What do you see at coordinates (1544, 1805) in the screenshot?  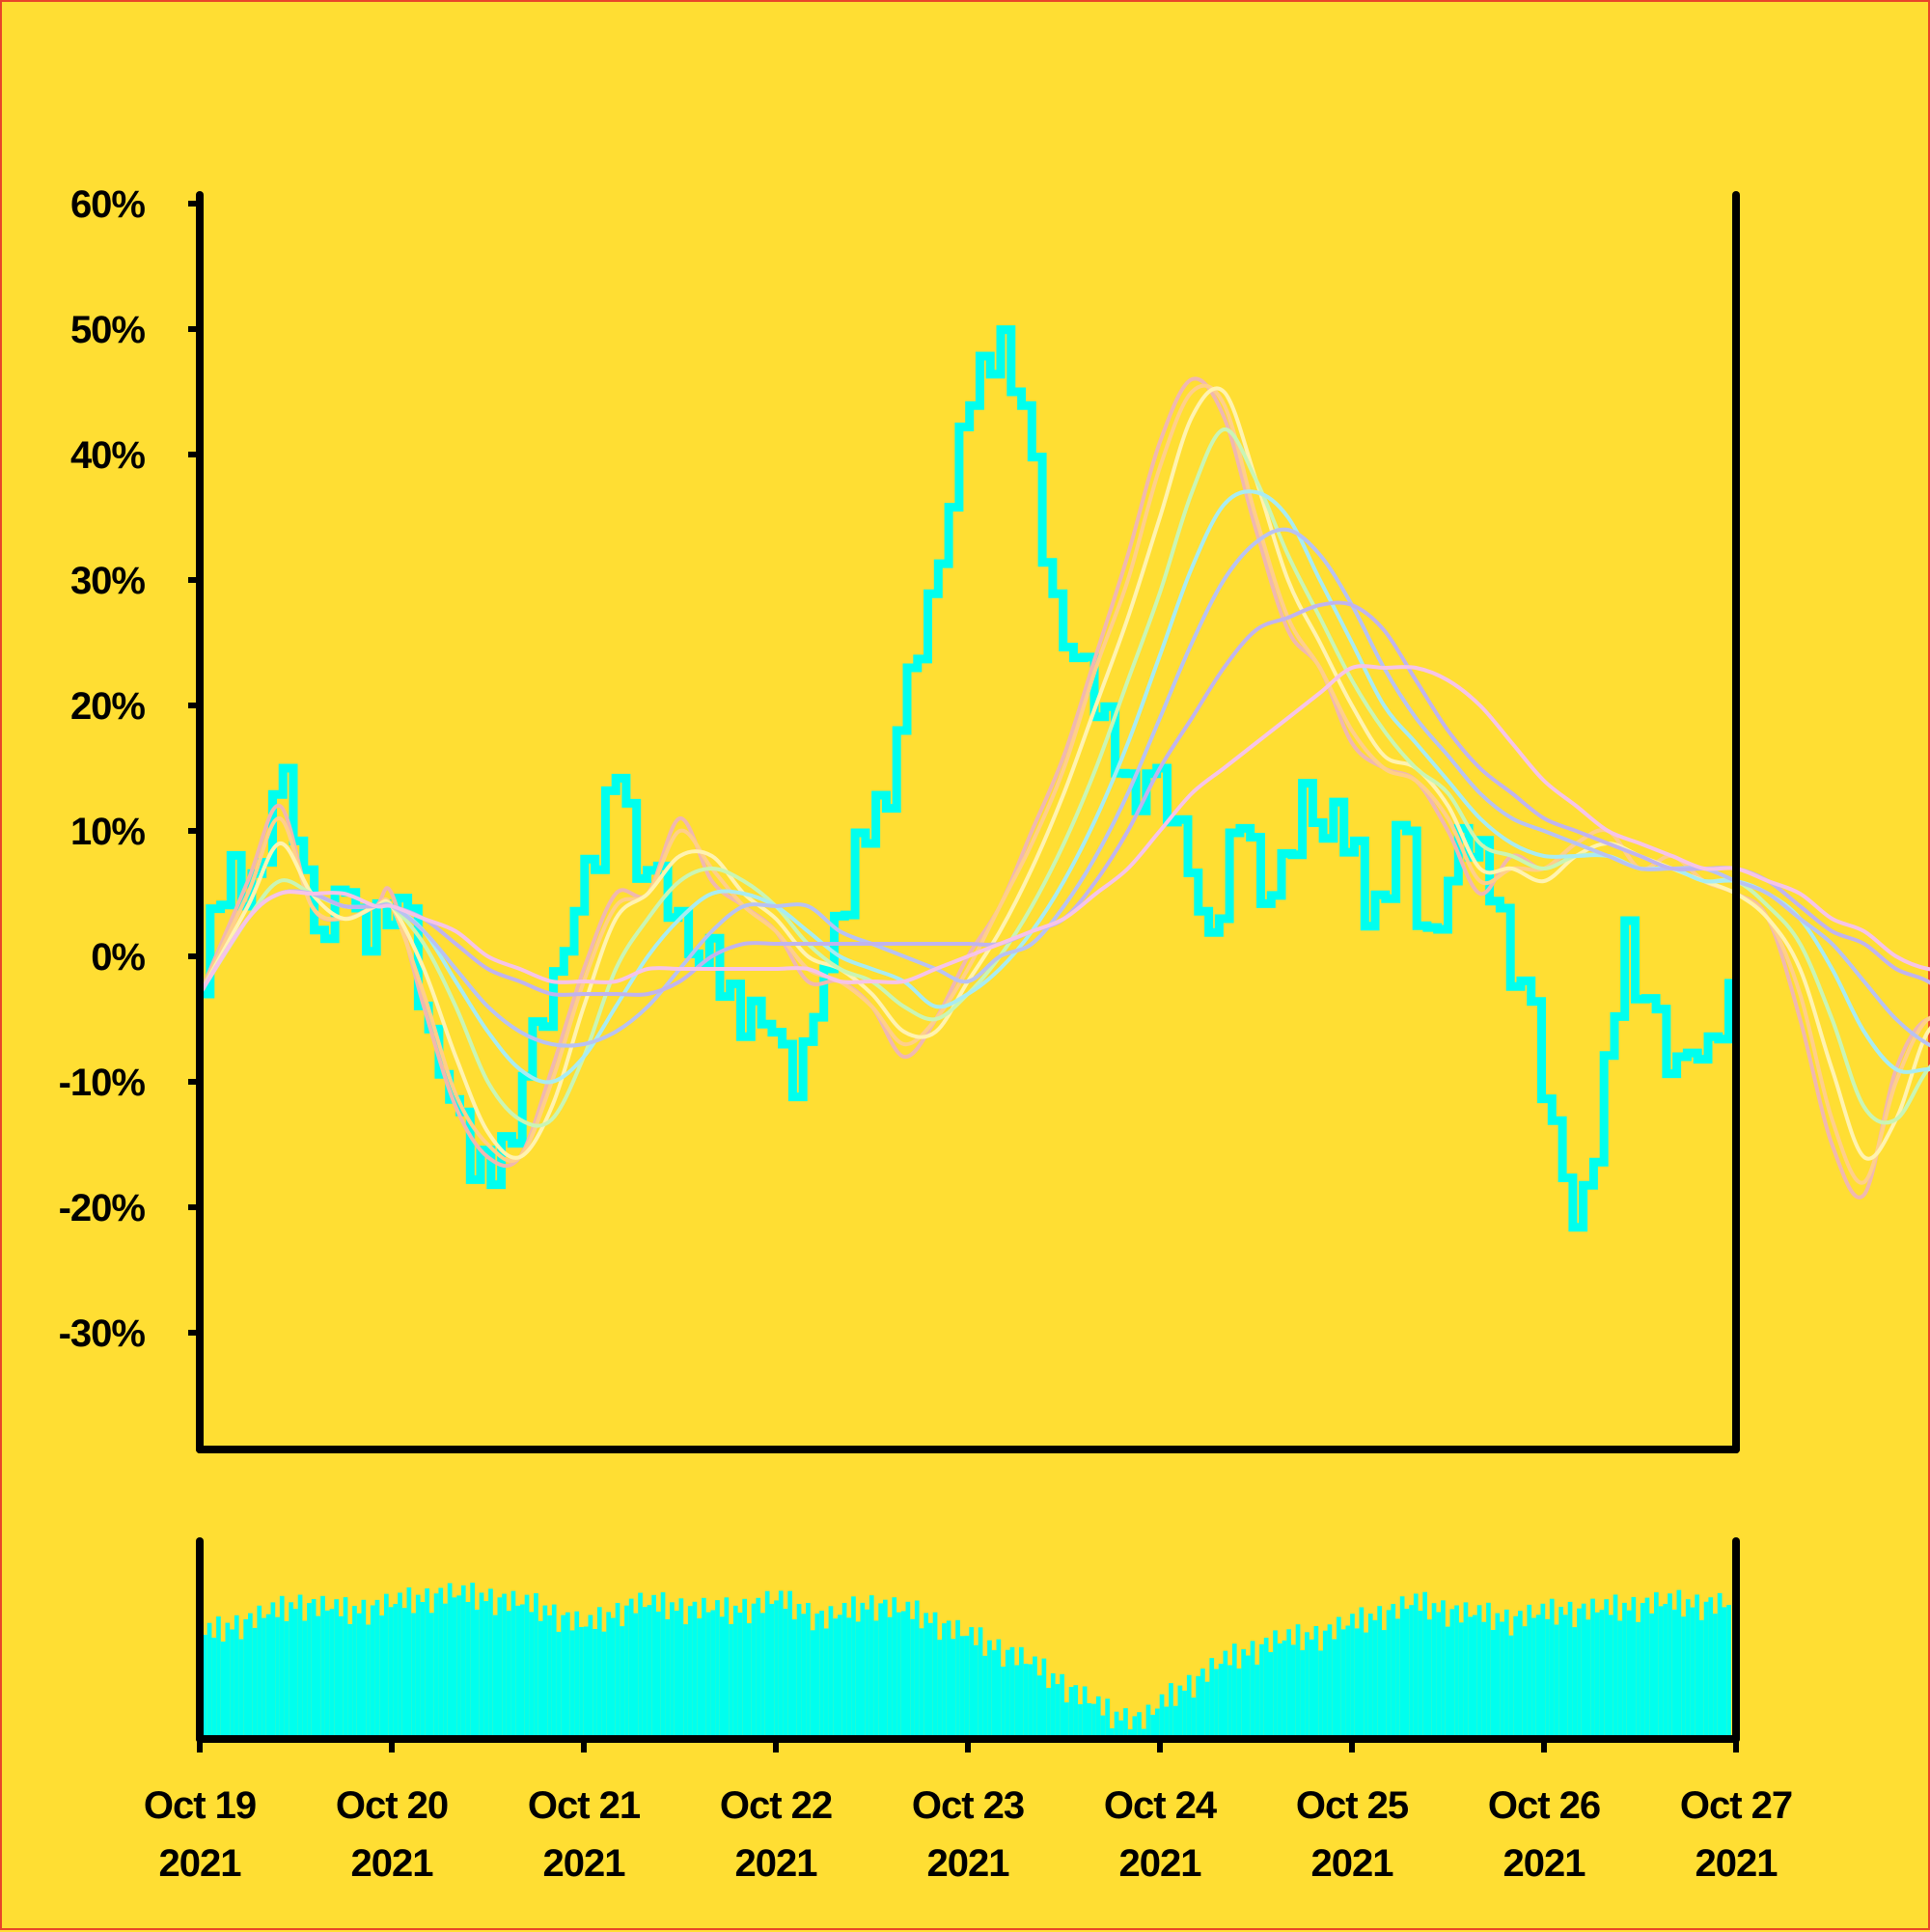 I see `x-tick-label-date: Oct 26` at bounding box center [1544, 1805].